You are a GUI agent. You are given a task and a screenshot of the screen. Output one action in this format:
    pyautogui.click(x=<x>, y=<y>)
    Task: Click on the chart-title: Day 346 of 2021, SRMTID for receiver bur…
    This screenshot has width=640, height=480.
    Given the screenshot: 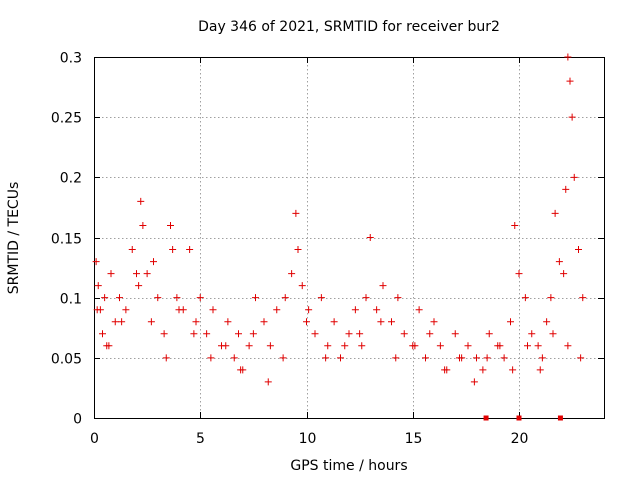 What is the action you would take?
    pyautogui.click(x=349, y=27)
    